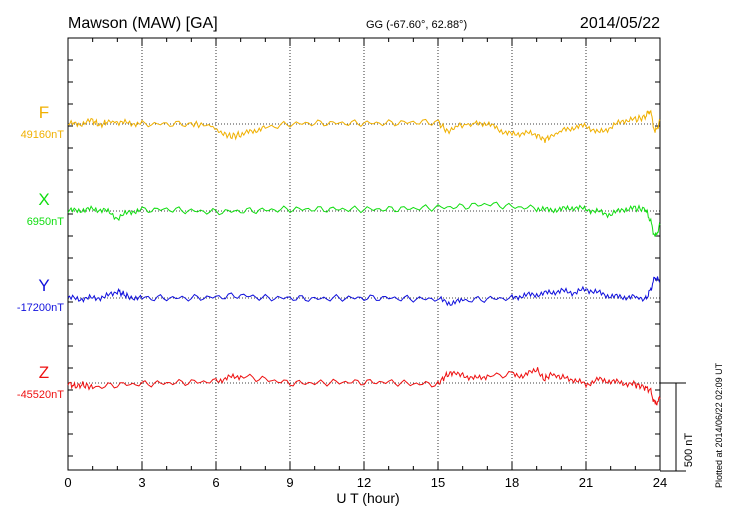  I want to click on baseline-label-x: 6950nT, so click(46, 222).